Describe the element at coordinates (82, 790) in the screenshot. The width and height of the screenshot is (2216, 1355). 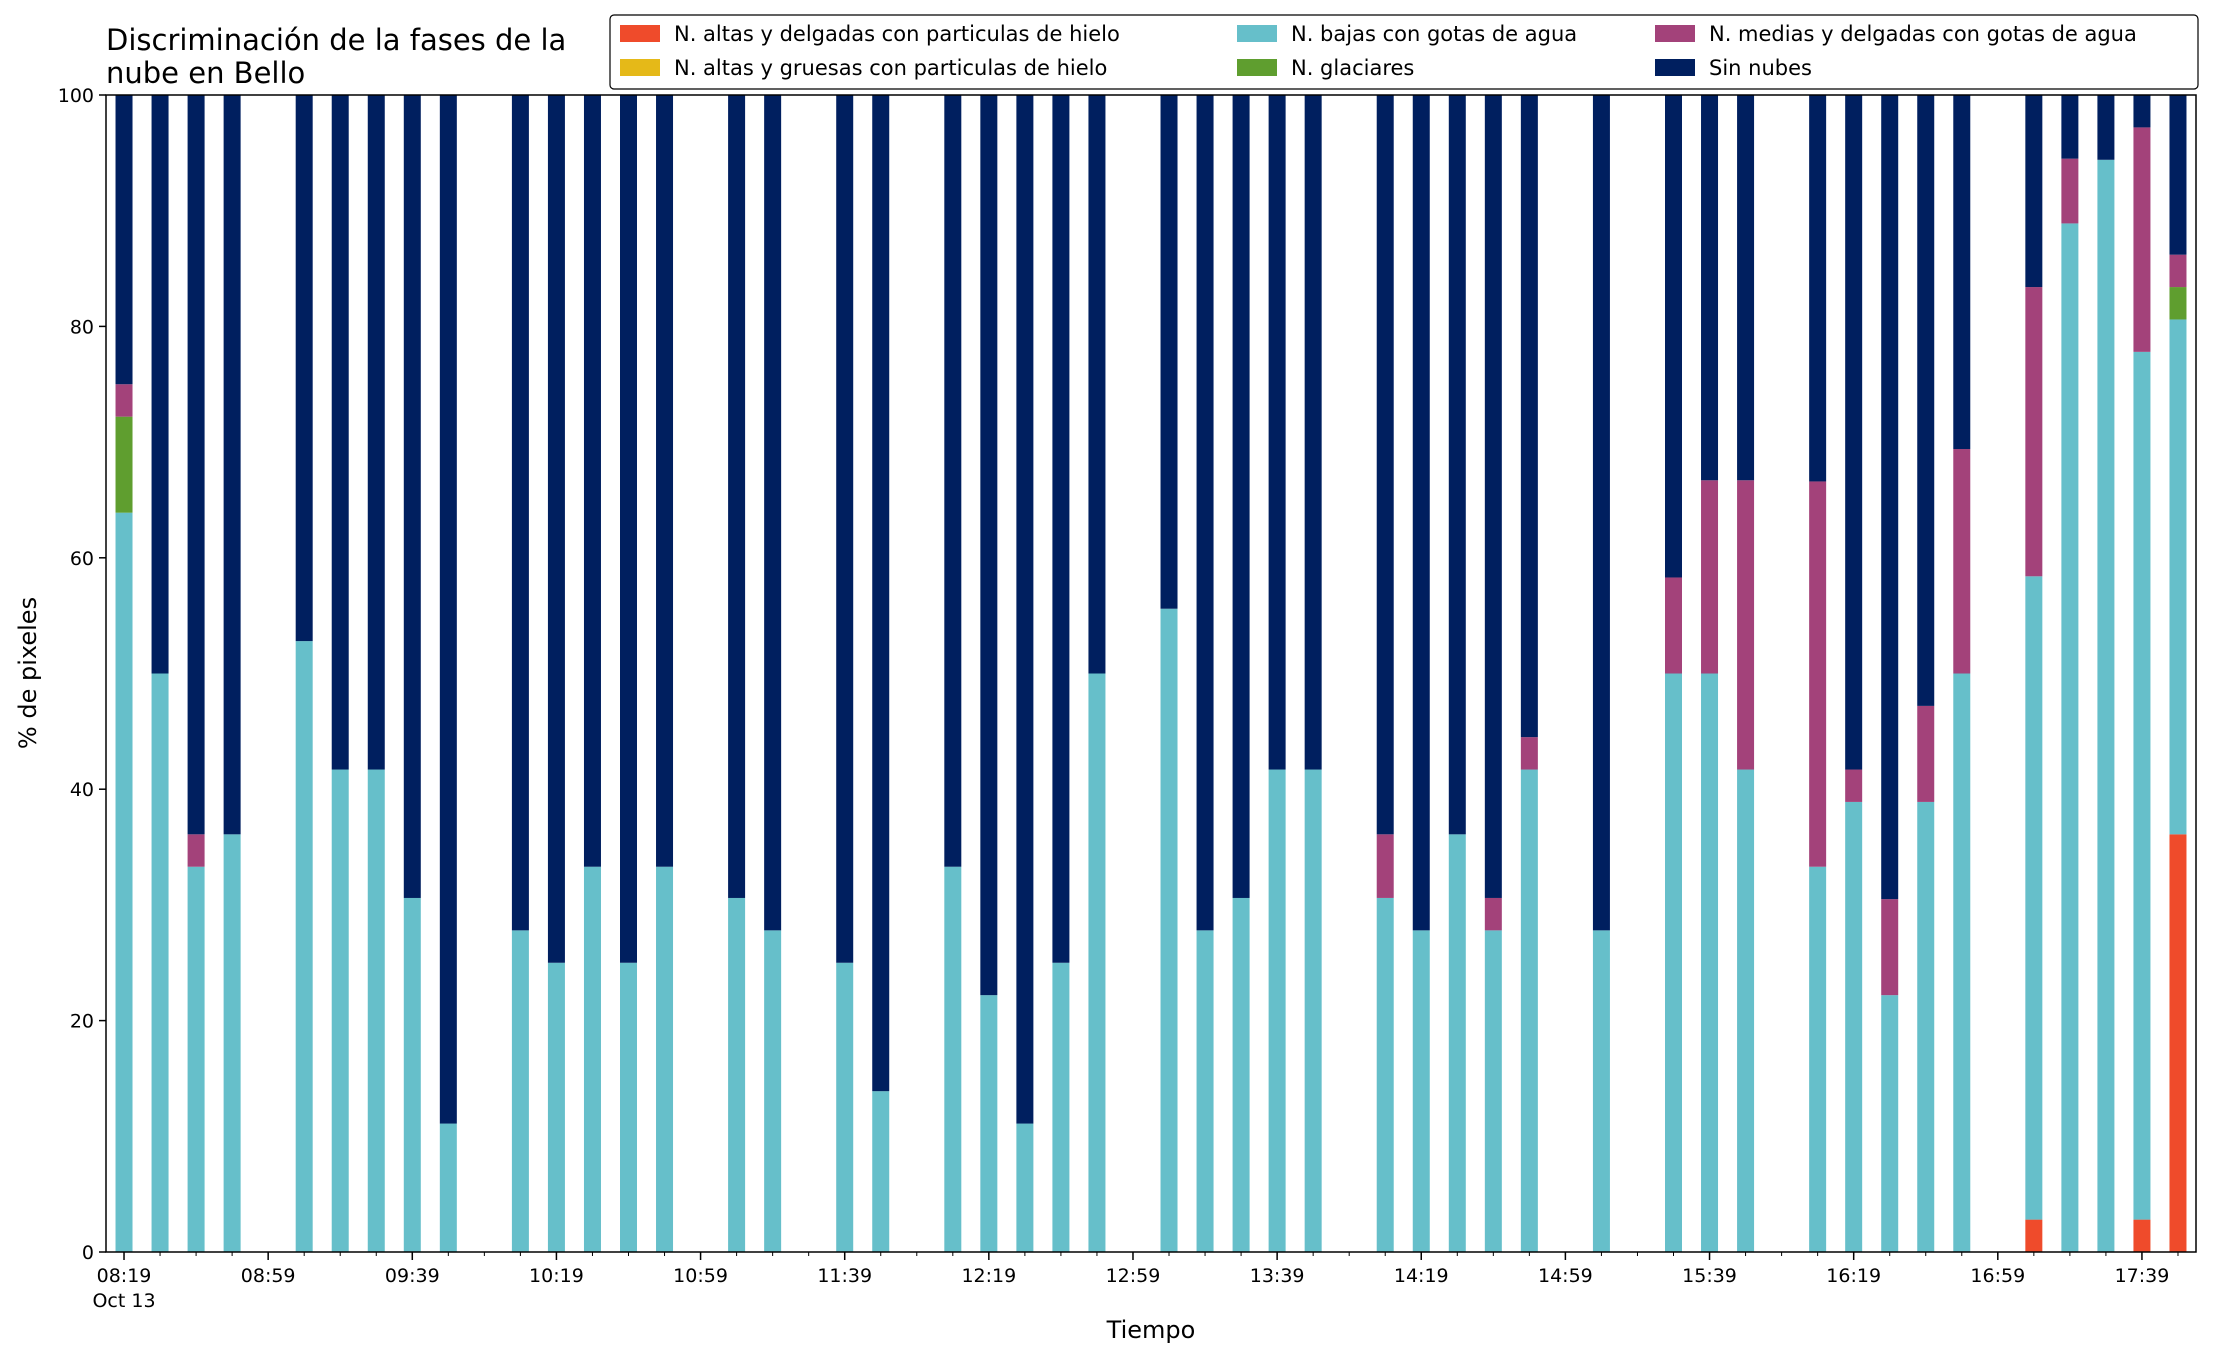
I see `y-tick-label: 40` at that location.